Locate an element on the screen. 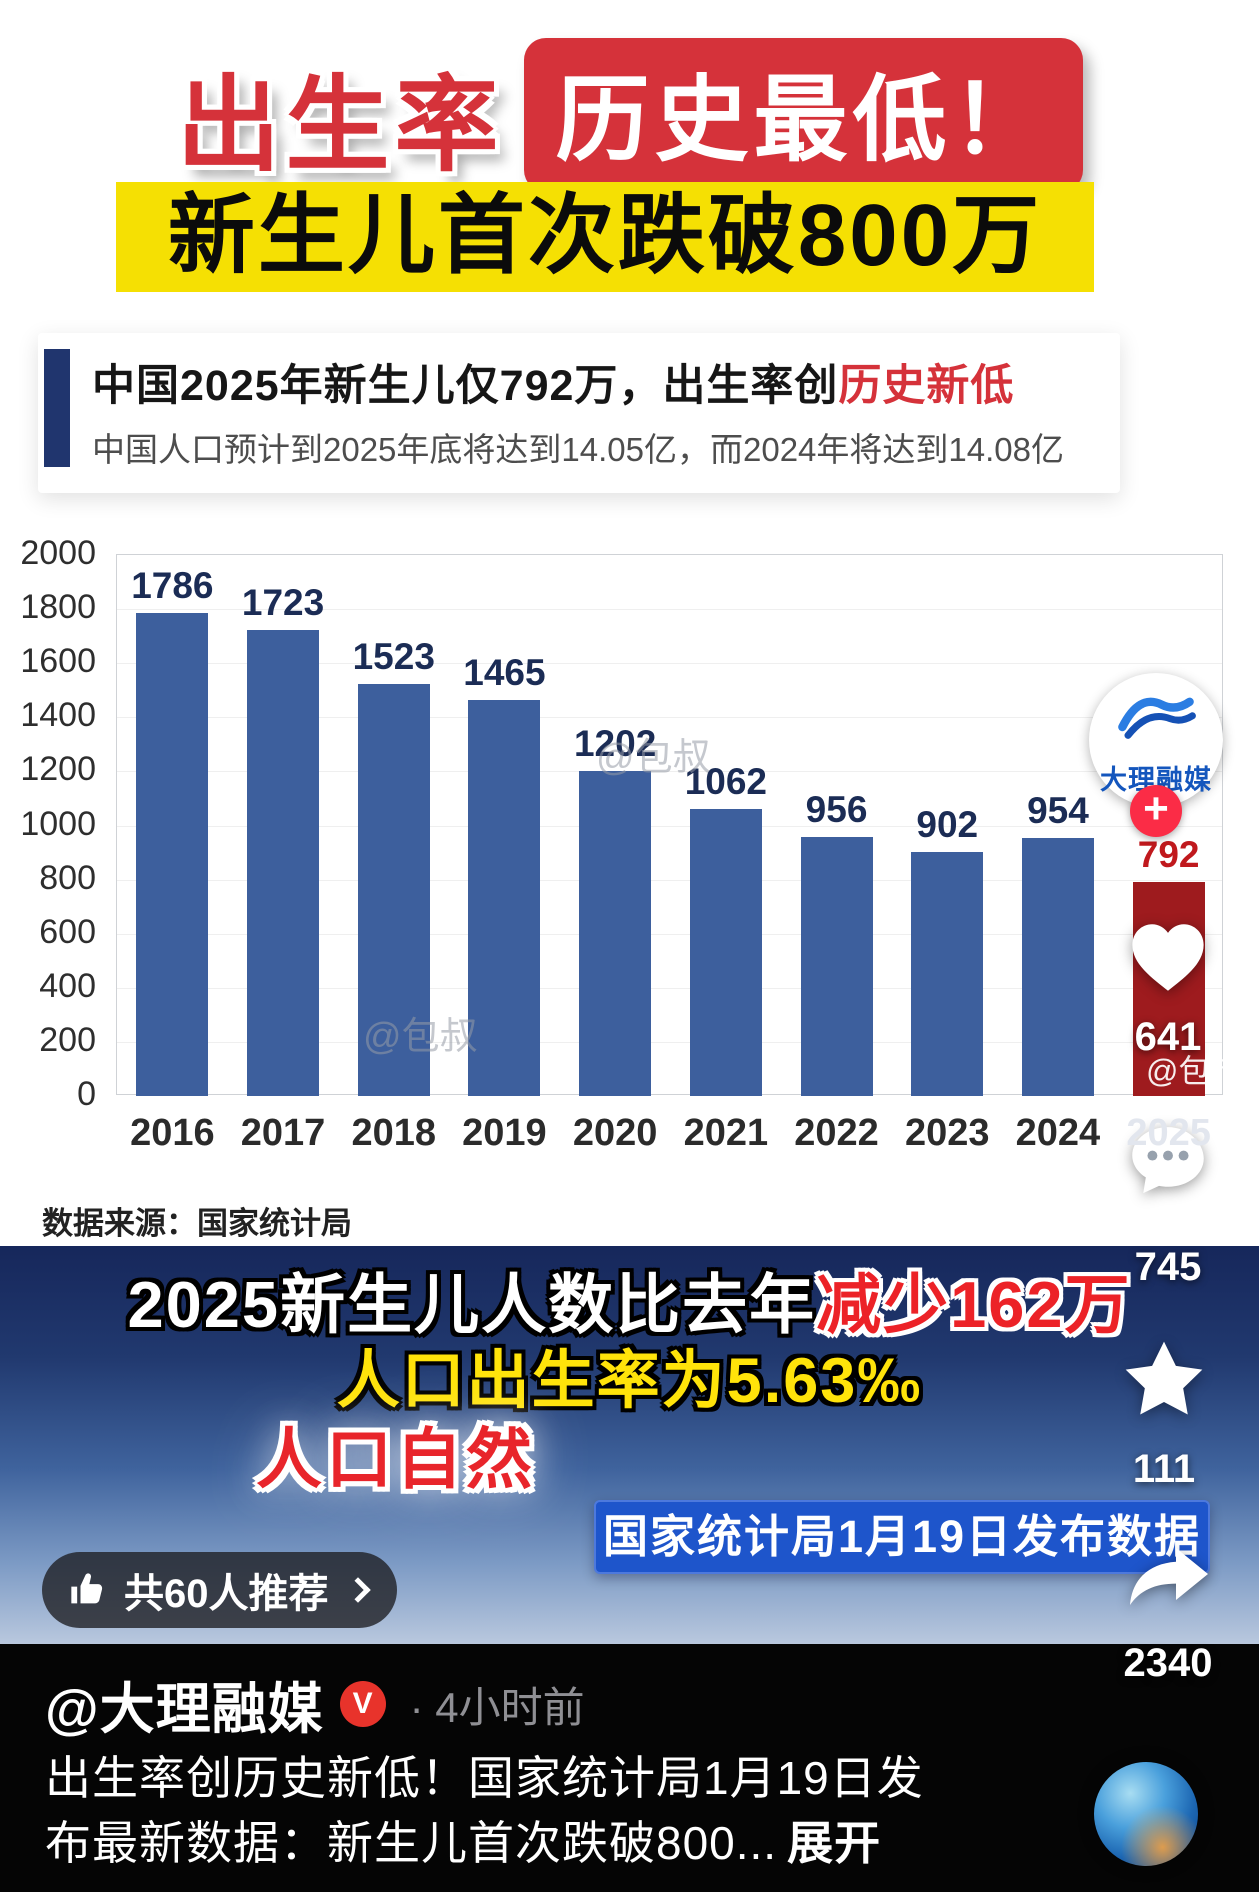 This screenshot has height=1892, width=1259. recommend-button: 共60人推荐 is located at coordinates (219, 1590).